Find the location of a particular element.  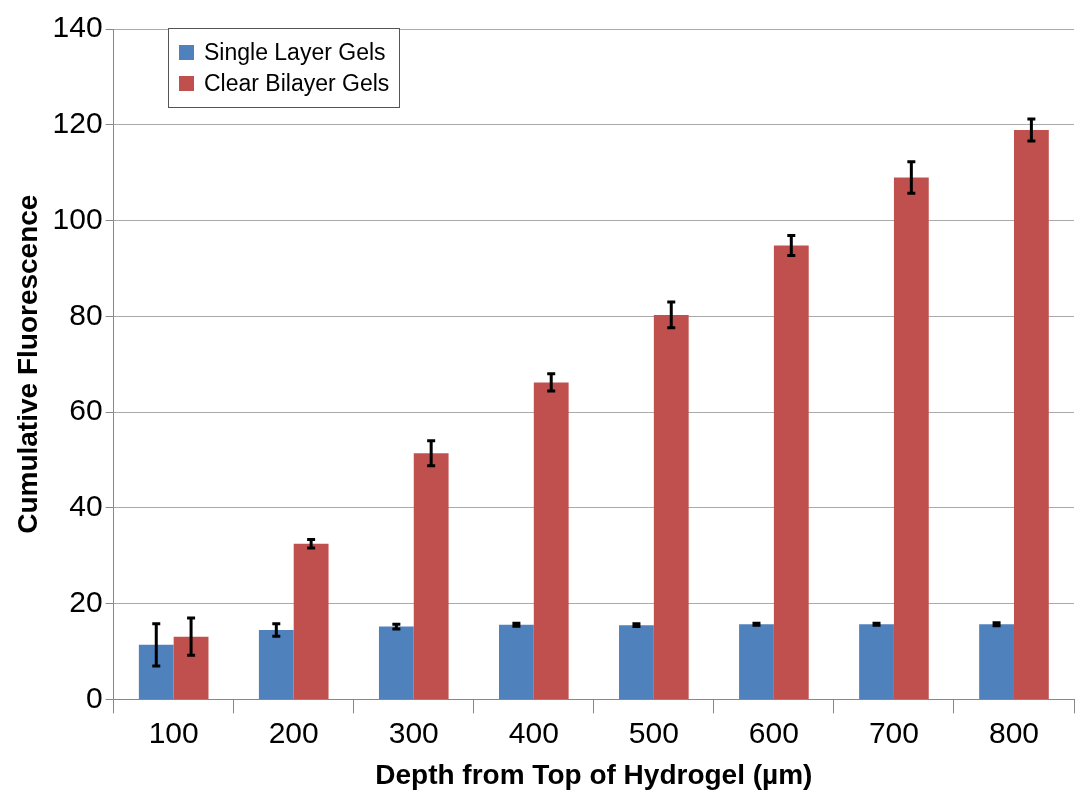

x-tick-label: 600 is located at coordinates (773, 732).